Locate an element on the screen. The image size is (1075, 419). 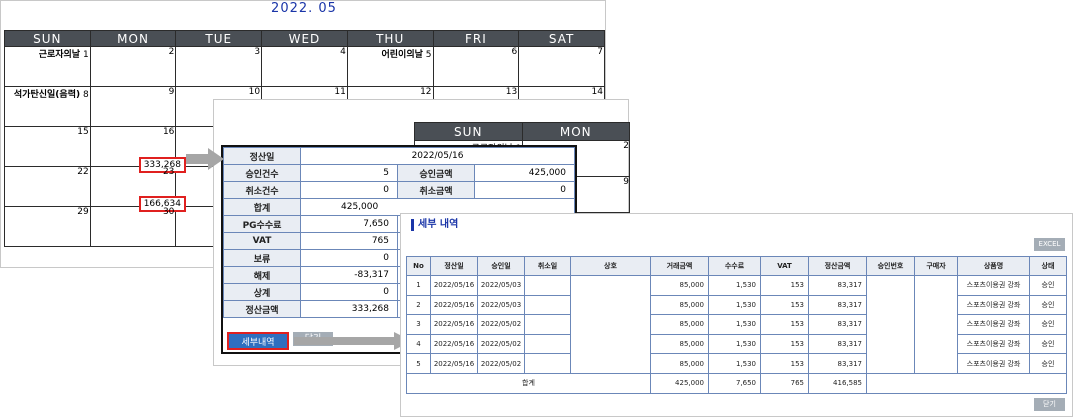
column-header: 승인일 is located at coordinates (501, 266).